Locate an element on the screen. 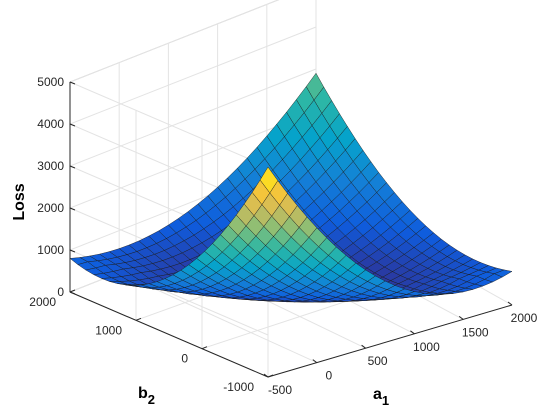 This screenshot has width=560, height=420. b2-tick-label: 1000 is located at coordinates (108, 330).